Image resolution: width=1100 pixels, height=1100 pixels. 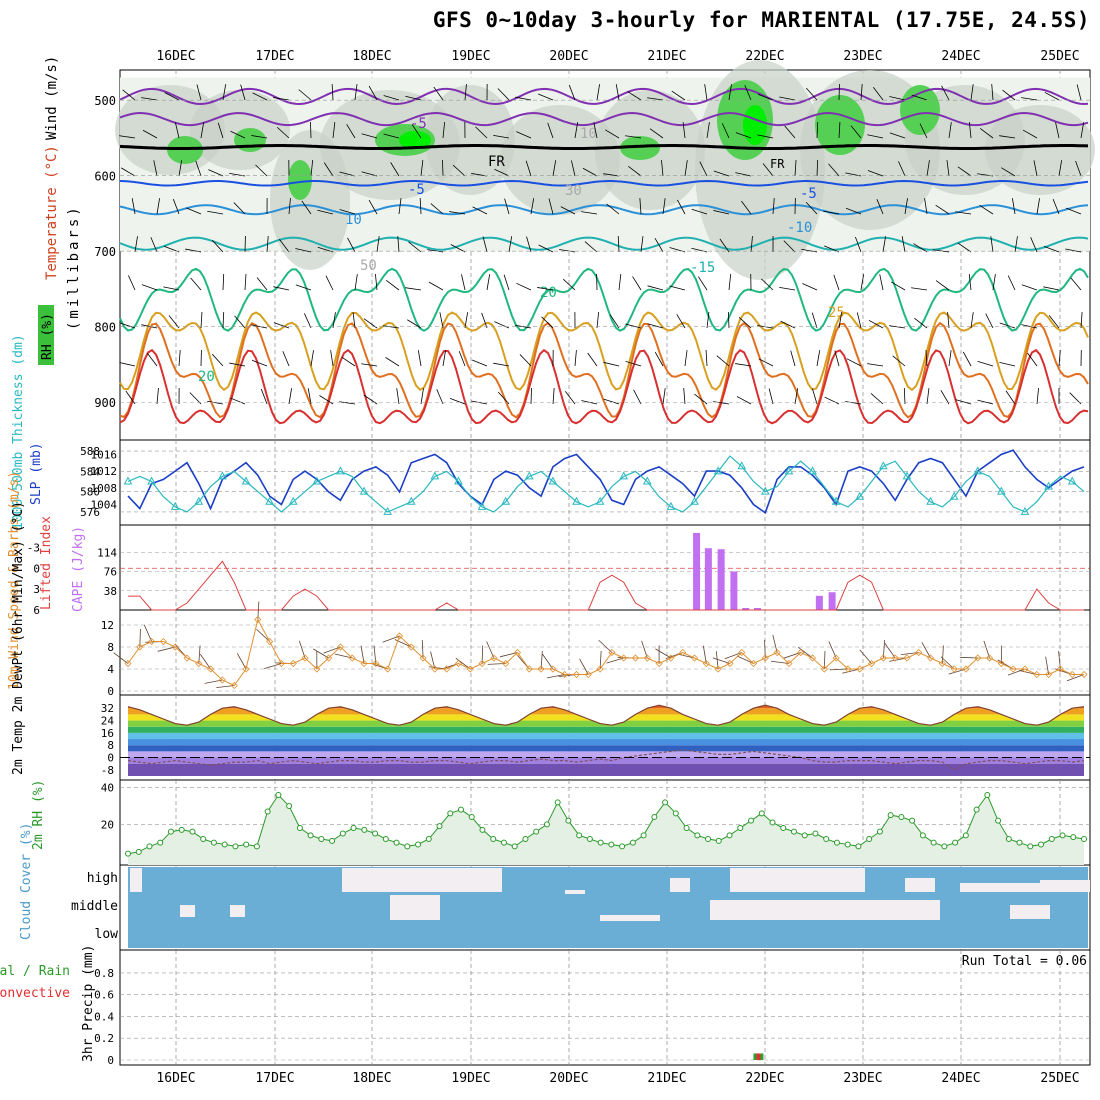 What do you see at coordinates (862, 1078) in the screenshot?
I see `date-label-bottom: 23DEC` at bounding box center [862, 1078].